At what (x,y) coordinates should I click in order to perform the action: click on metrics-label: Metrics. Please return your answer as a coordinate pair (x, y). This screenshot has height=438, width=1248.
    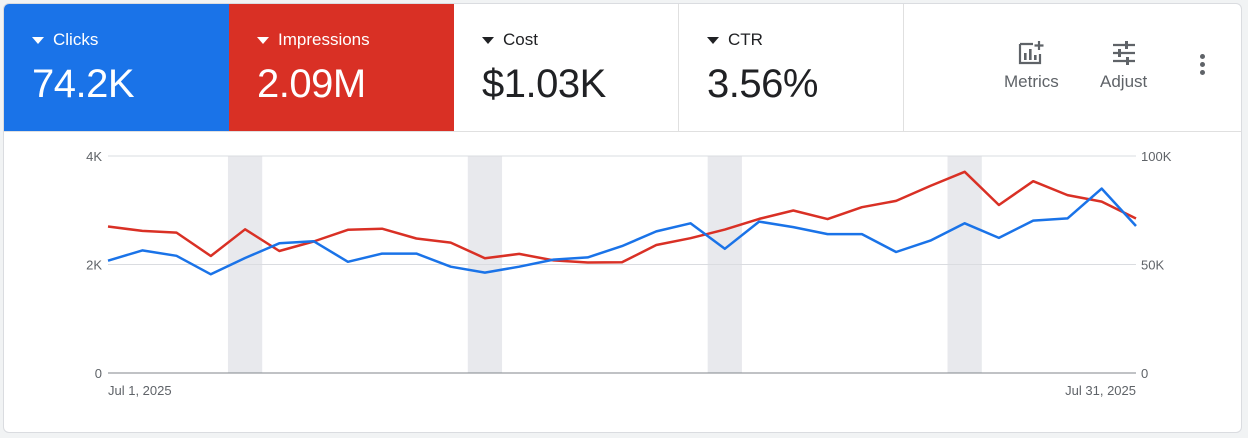
    Looking at the image, I should click on (1031, 81).